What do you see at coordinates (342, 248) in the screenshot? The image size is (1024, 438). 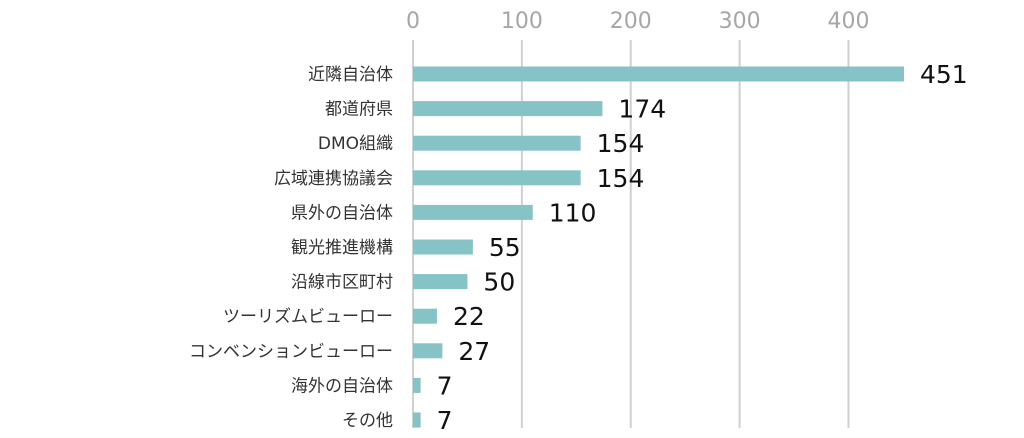 I see `category-label: 観光推進機構` at bounding box center [342, 248].